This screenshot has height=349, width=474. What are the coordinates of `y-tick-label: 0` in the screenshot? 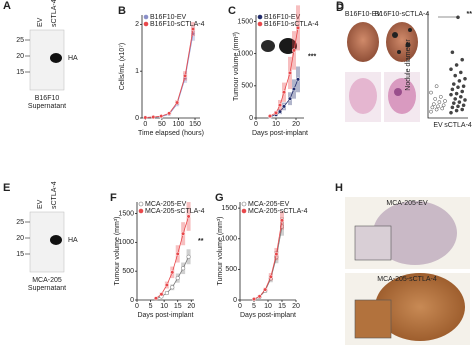 It's located at (132, 300).